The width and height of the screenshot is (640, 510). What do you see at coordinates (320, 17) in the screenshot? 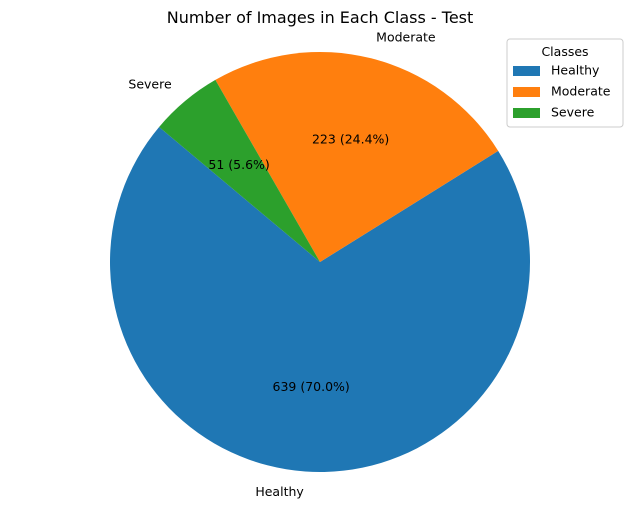
I see `chart-title: Number of Images in Each Class - Test` at bounding box center [320, 17].